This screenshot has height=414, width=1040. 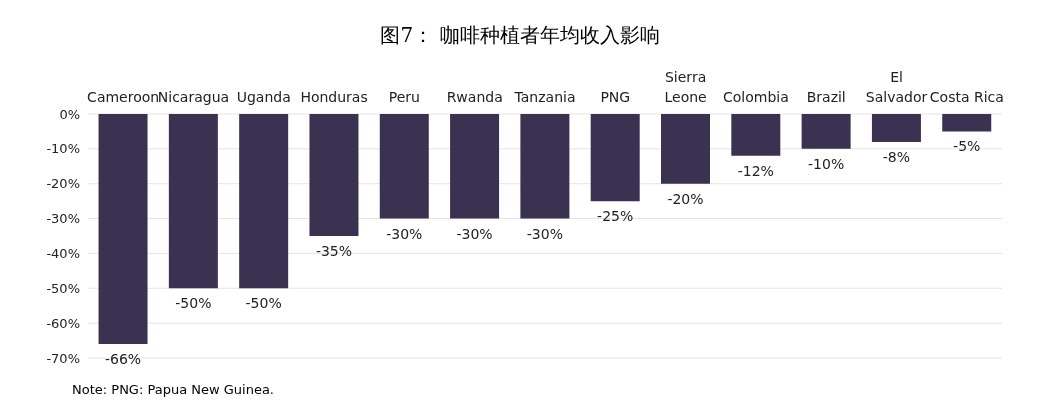 I want to click on x-tick-label: Tanzania, so click(x=544, y=97).